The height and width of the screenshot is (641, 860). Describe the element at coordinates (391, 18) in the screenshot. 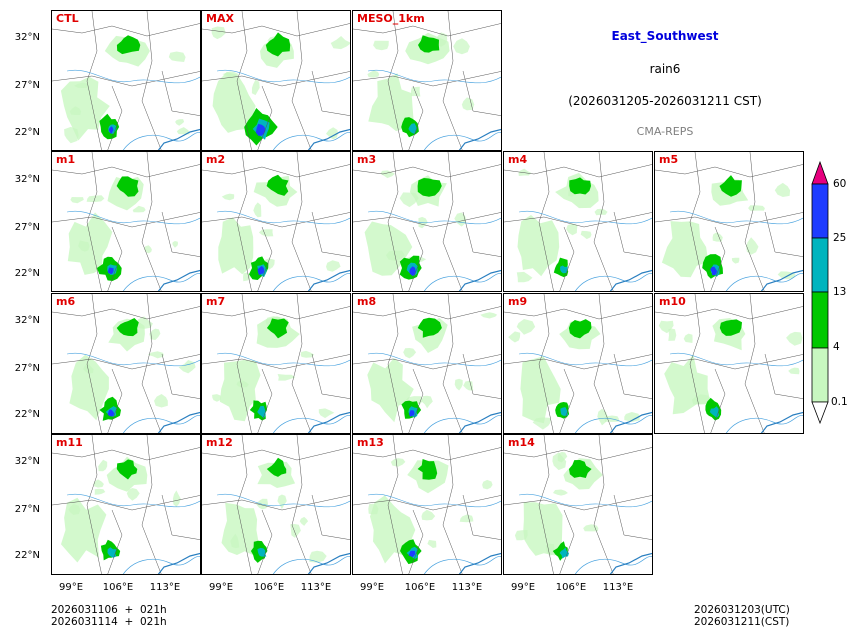

I see `panel-label: MESO_1km` at that location.